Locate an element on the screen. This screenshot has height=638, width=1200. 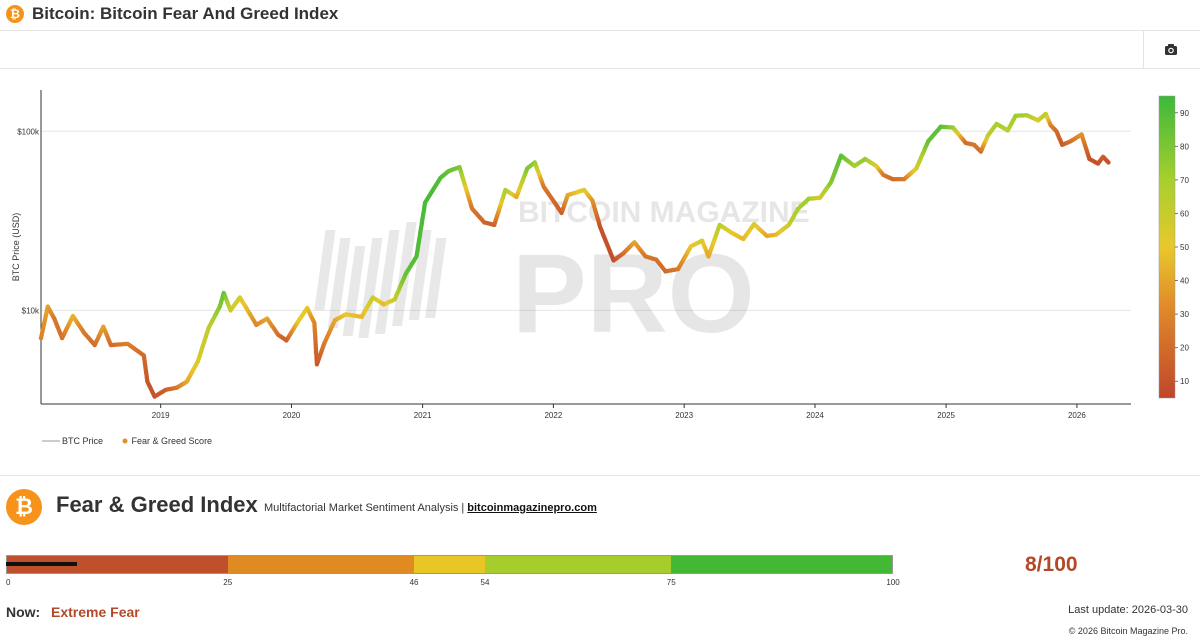
gauge-tick-label: 54 is located at coordinates (485, 582).